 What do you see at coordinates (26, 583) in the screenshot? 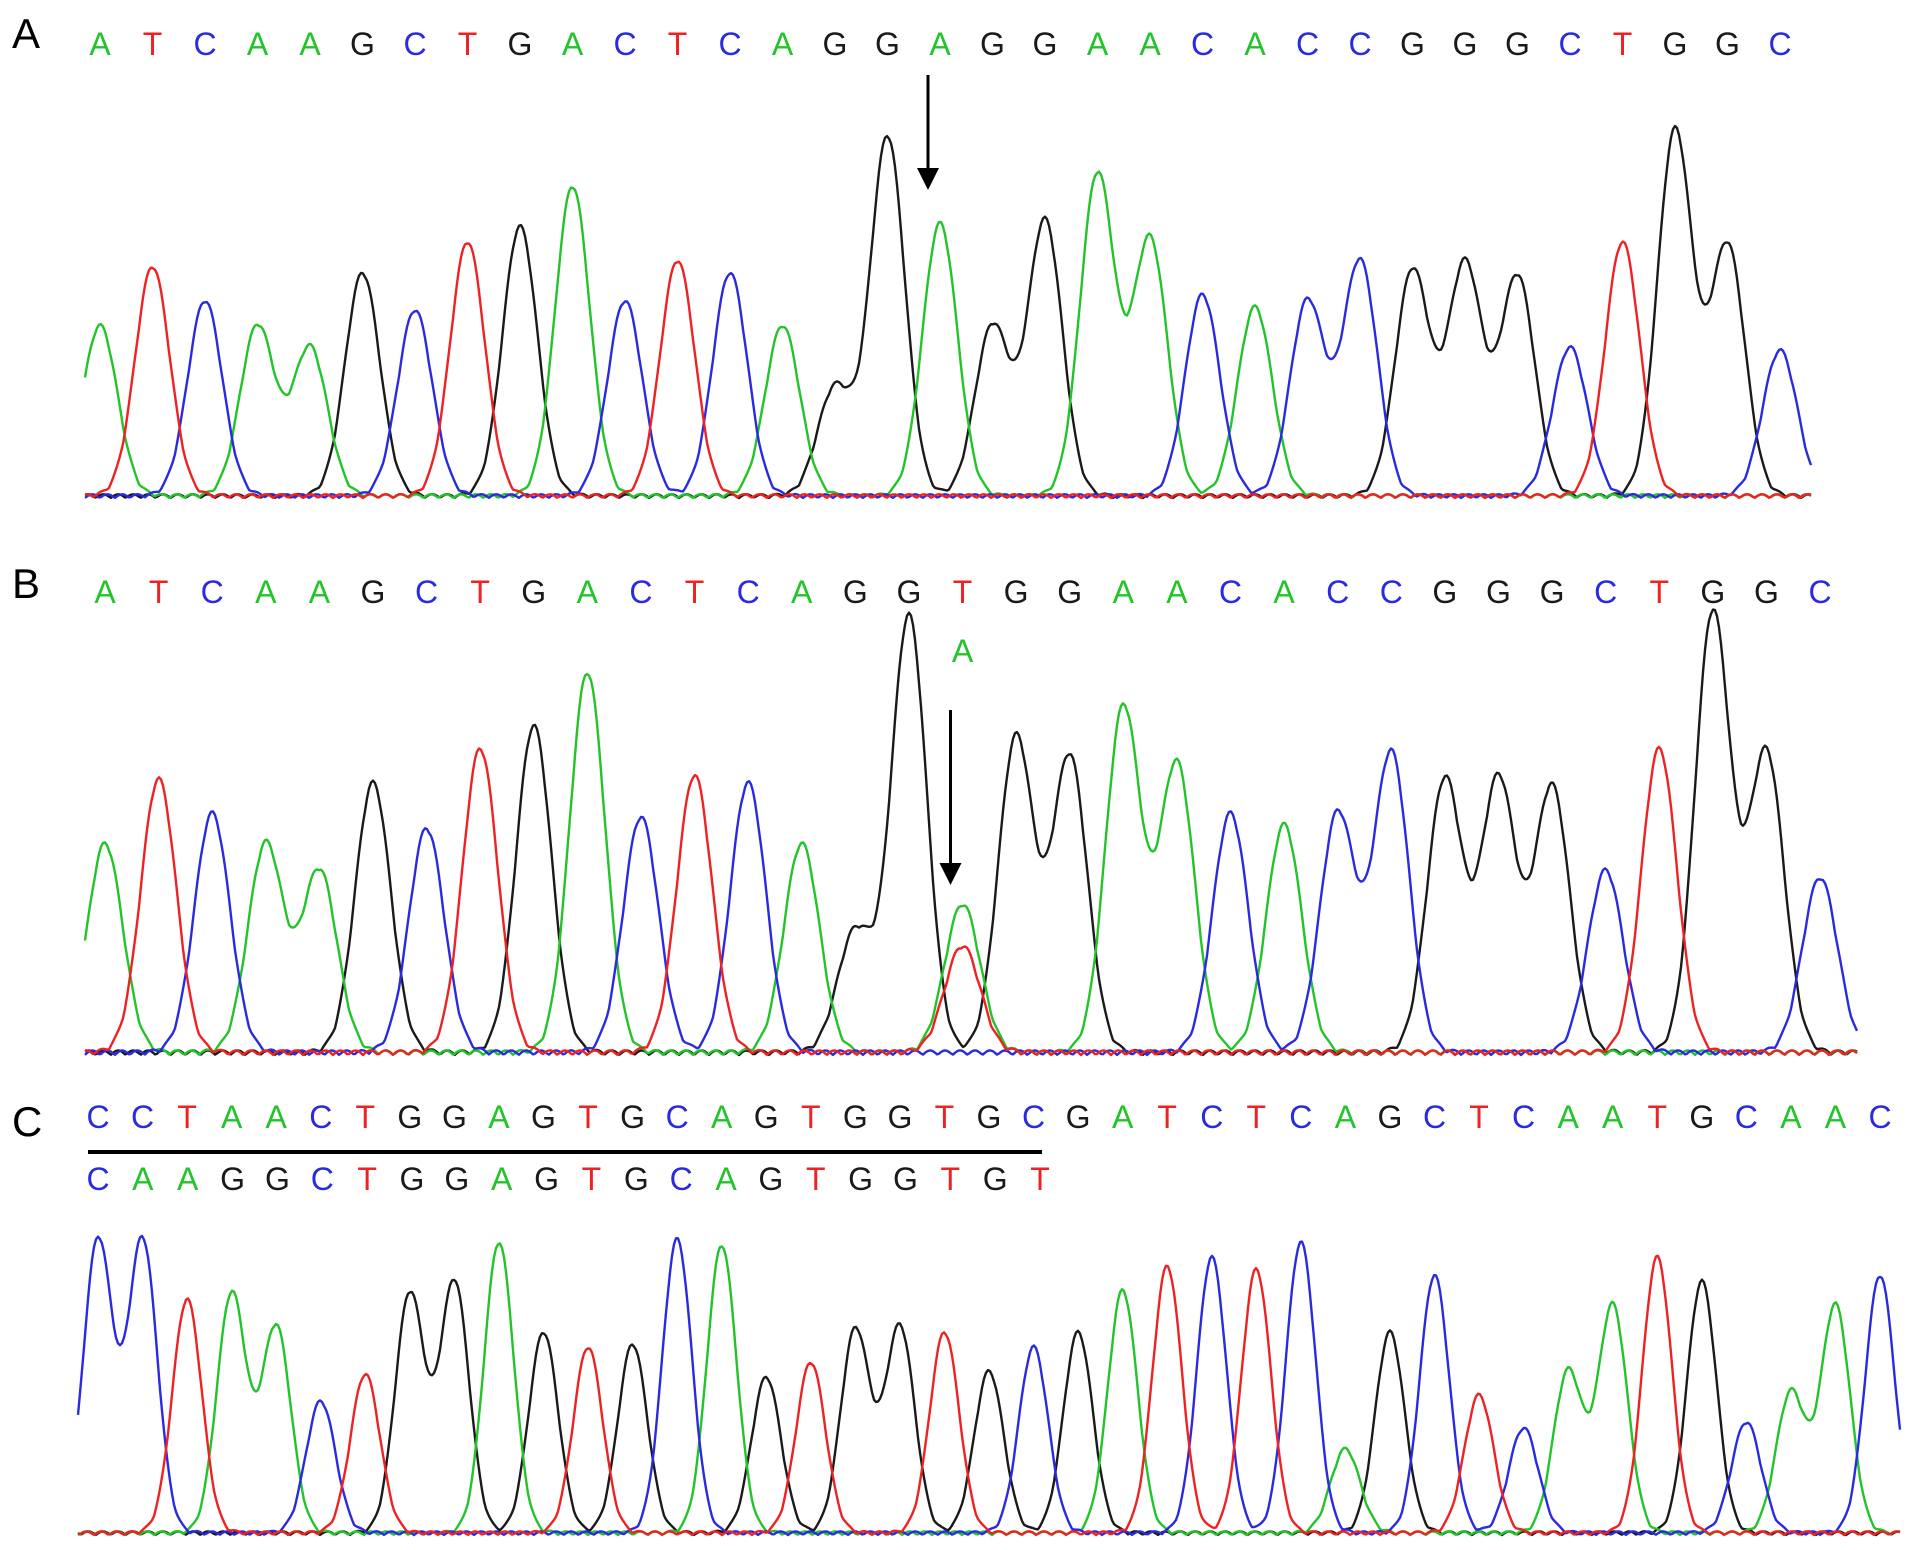
I see `panel-b-label: B` at bounding box center [26, 583].